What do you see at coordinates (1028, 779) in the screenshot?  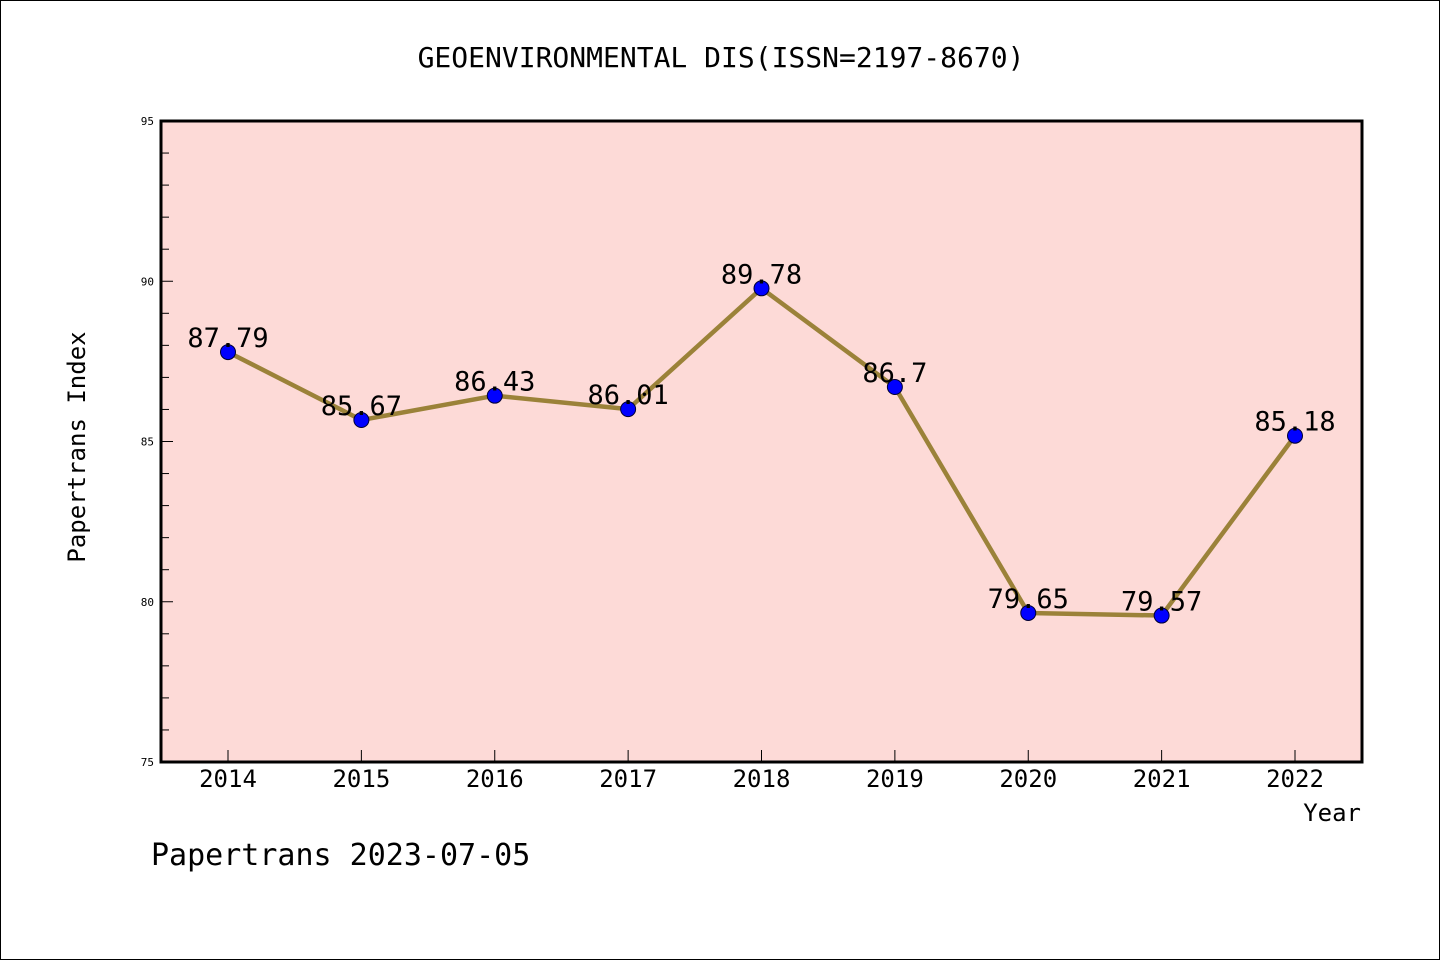 I see `x-tick-label: 2020` at bounding box center [1028, 779].